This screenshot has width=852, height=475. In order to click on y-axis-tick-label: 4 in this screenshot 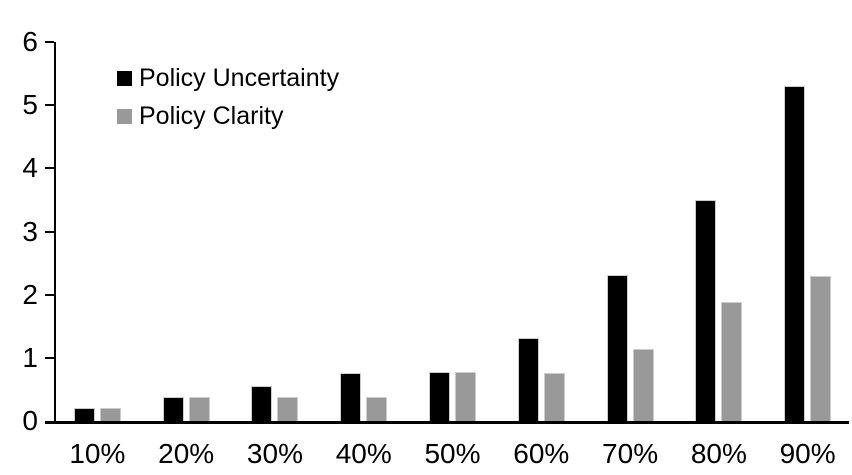, I will do `click(30, 168)`.